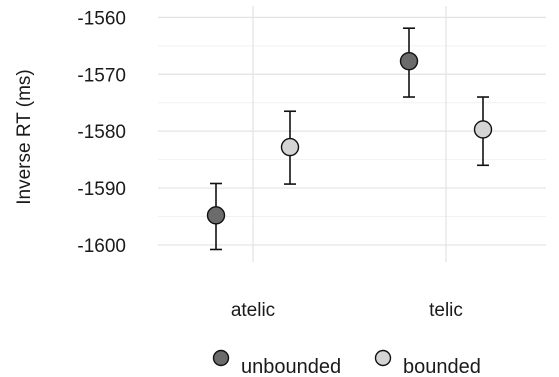 The width and height of the screenshot is (559, 377). What do you see at coordinates (383, 358) in the screenshot?
I see `legend-key-bounded` at bounding box center [383, 358].